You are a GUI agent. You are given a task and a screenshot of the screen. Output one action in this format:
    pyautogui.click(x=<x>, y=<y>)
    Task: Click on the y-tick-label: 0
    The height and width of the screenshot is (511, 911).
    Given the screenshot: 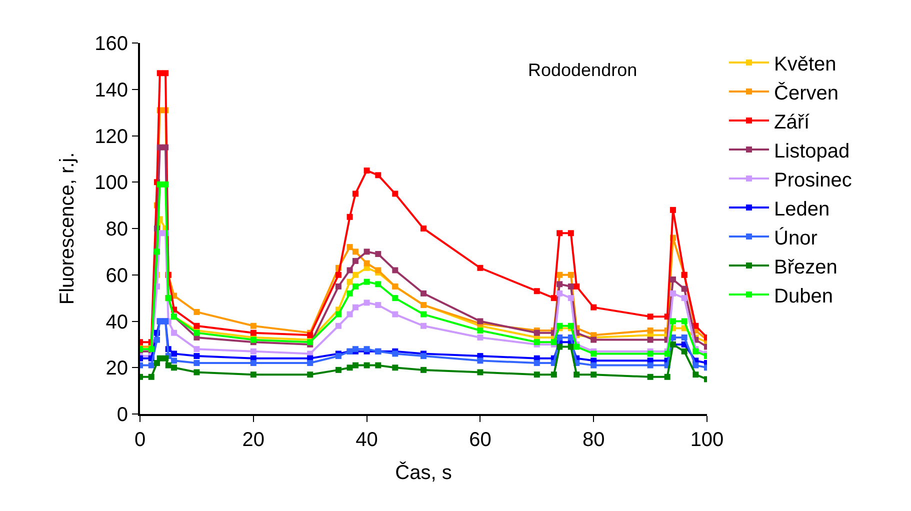 What is the action you would take?
    pyautogui.click(x=122, y=415)
    